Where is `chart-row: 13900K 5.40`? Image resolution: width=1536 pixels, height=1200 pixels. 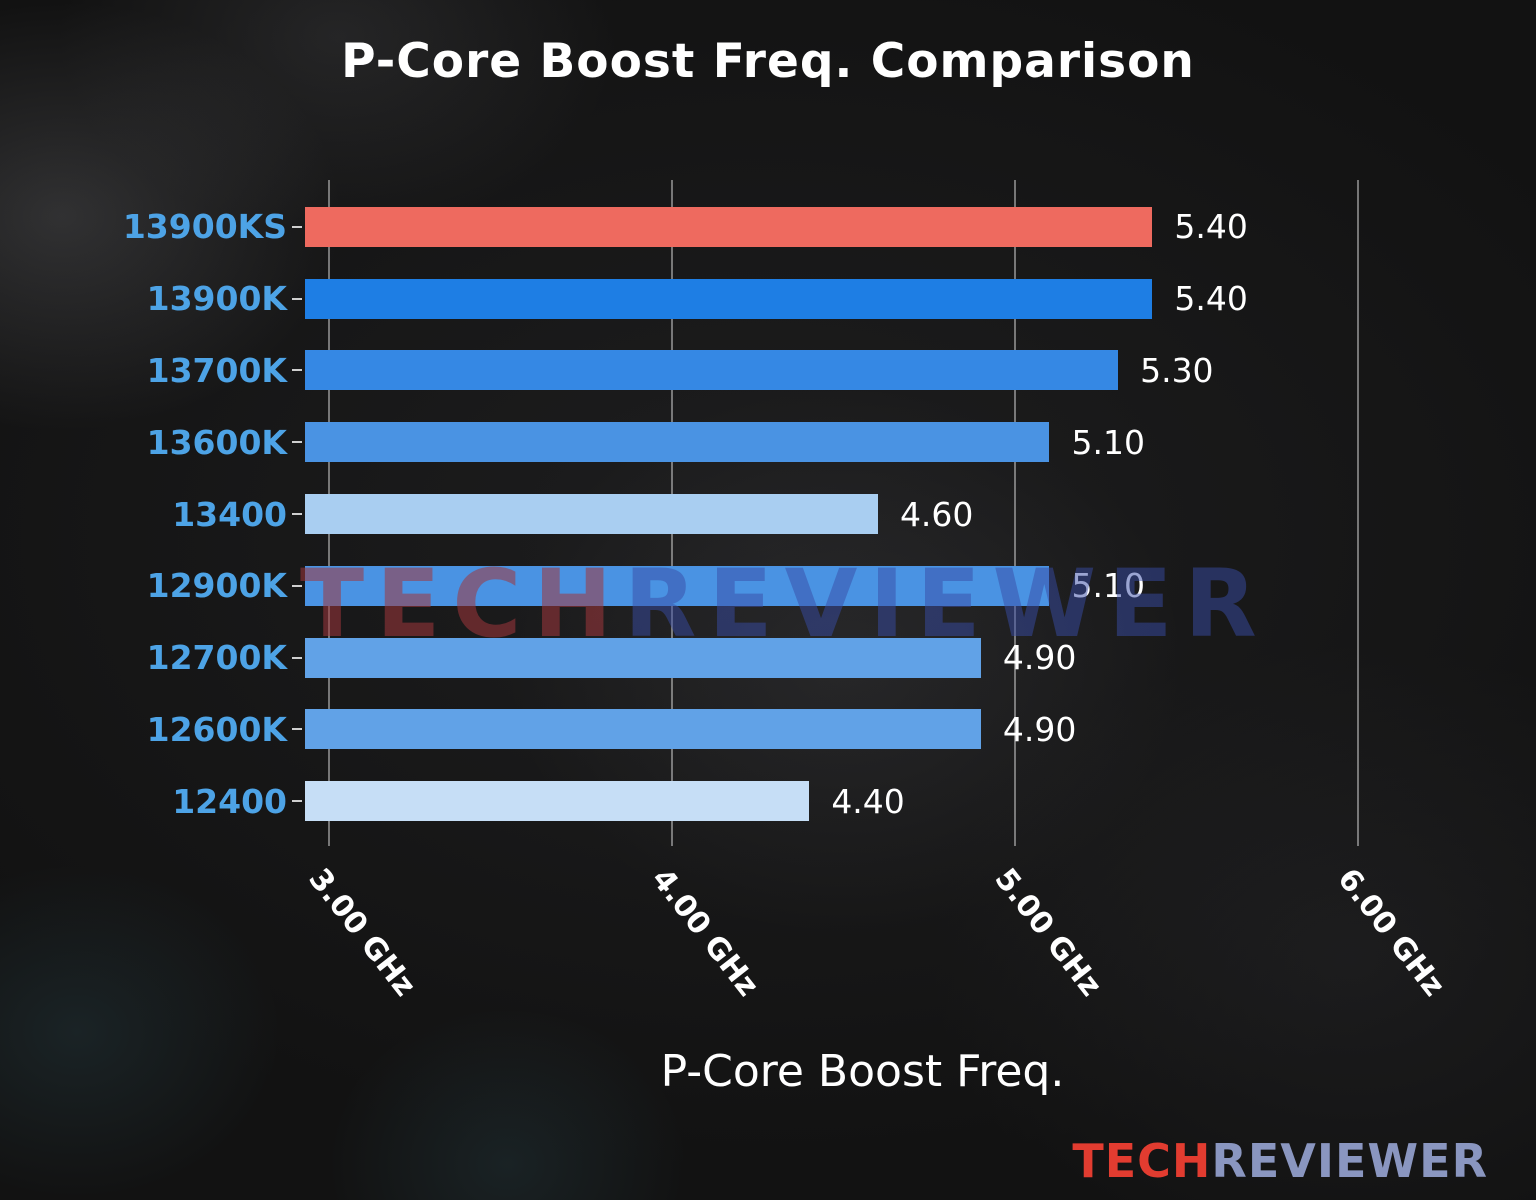 chart-row: 13900K 5.40 is located at coordinates (710, 299).